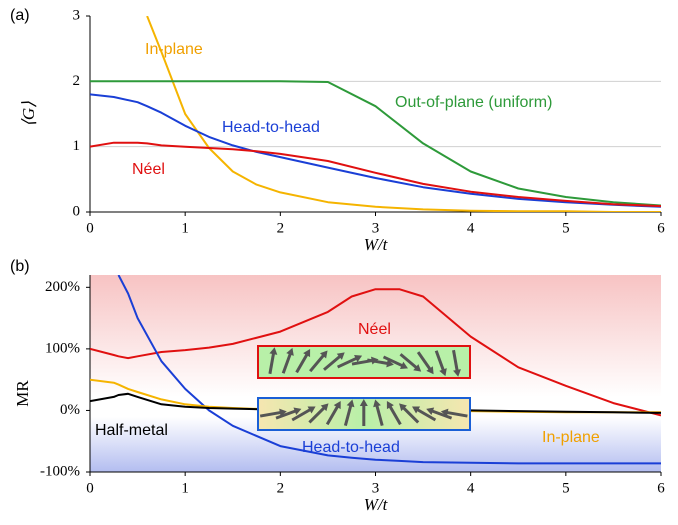 The width and height of the screenshot is (678, 525). Describe the element at coordinates (22, 393) in the screenshot. I see `y-axis-label: MR` at that location.